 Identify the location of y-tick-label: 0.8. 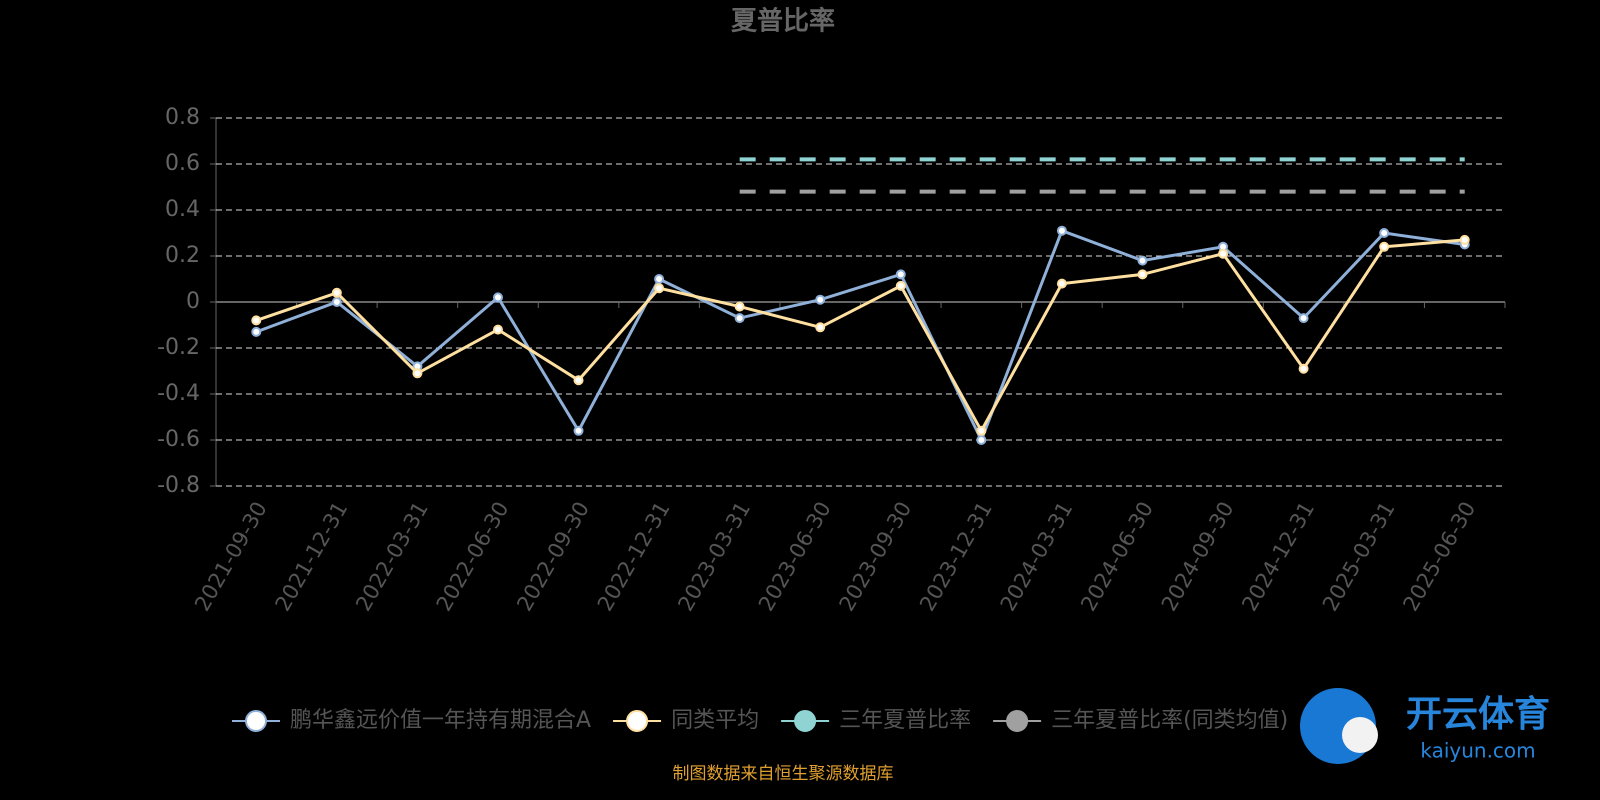
(182, 117).